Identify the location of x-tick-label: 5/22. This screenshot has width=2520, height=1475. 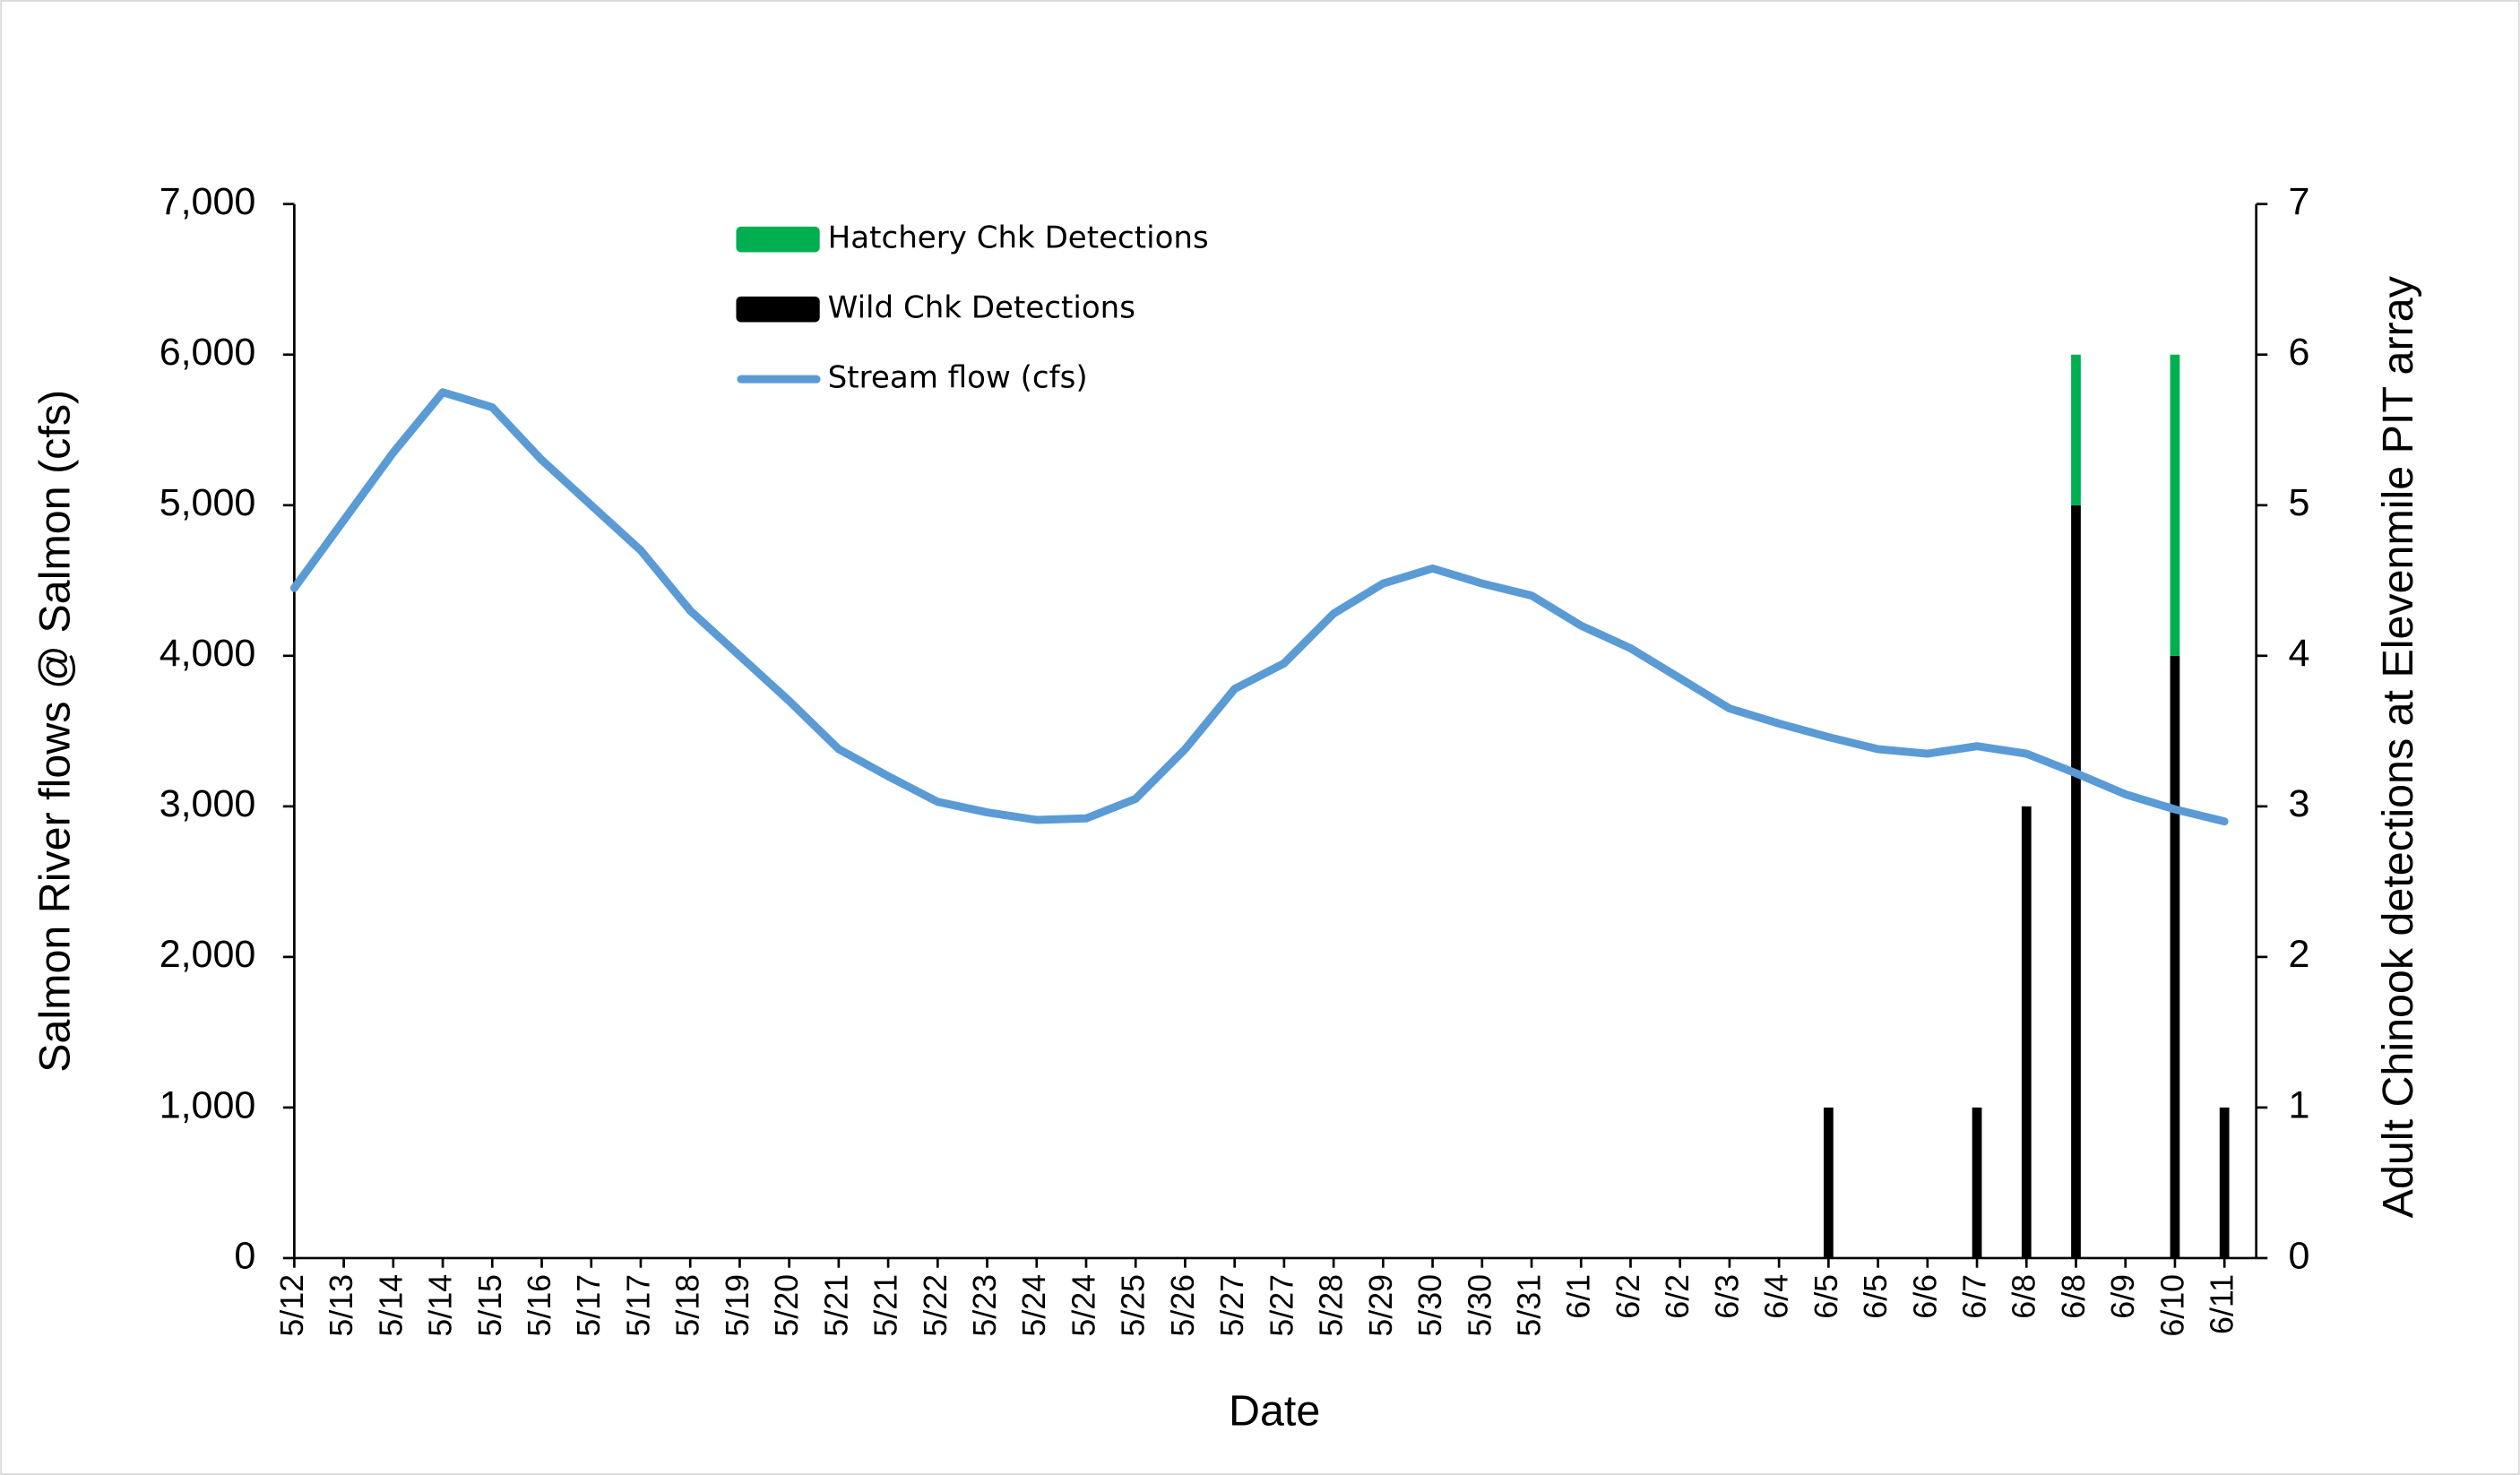
(936, 1305).